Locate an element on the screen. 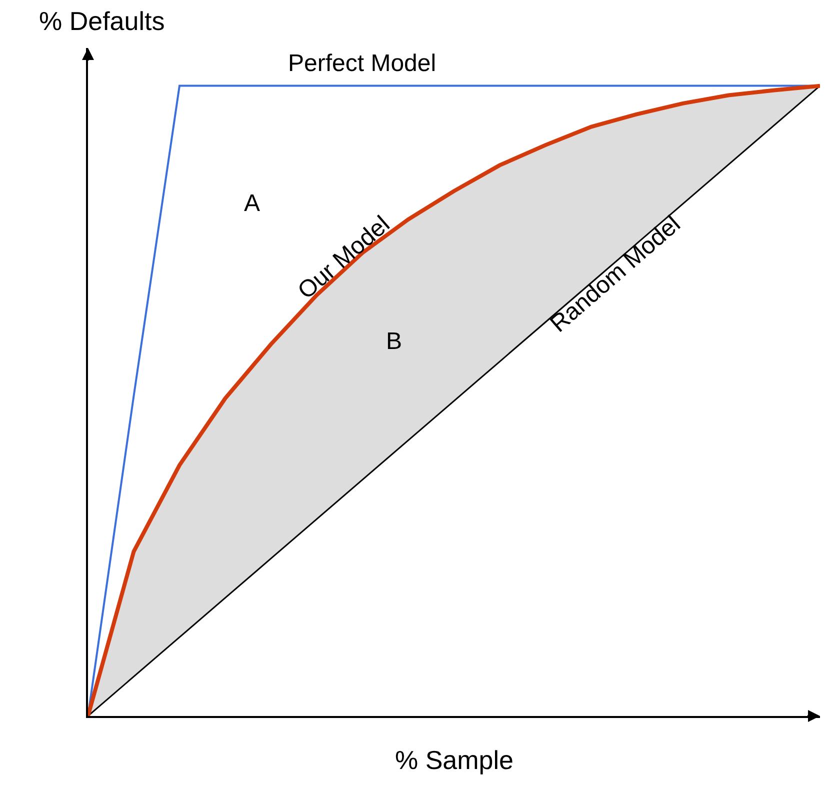 The height and width of the screenshot is (786, 828). x-axis-title: % Sample is located at coordinates (454, 760).